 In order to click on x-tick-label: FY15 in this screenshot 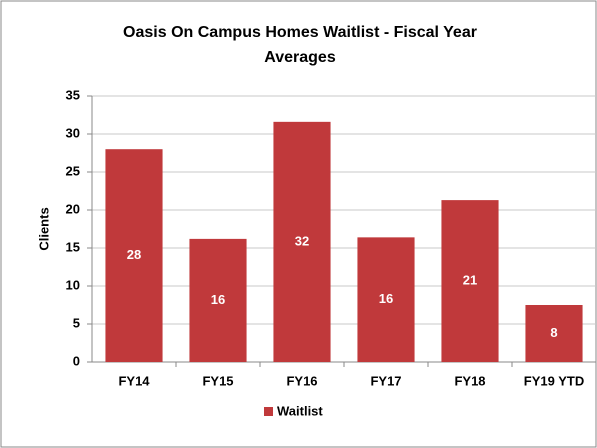, I will do `click(217, 380)`.